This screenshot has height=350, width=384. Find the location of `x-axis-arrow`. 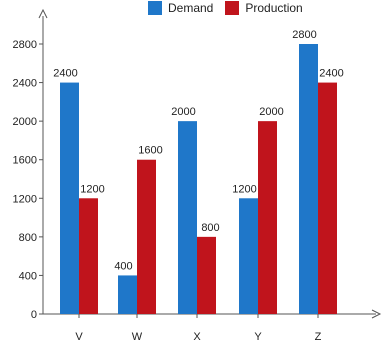

x-axis-arrow is located at coordinates (376, 314).